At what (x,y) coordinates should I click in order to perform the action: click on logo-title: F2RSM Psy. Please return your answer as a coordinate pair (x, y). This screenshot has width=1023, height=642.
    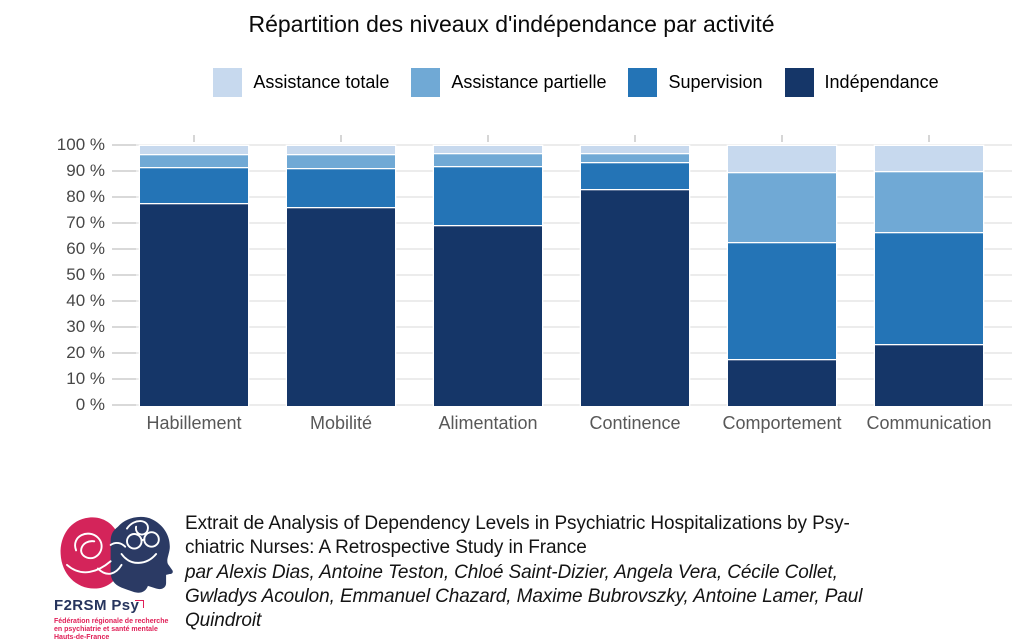
    Looking at the image, I should click on (97, 605).